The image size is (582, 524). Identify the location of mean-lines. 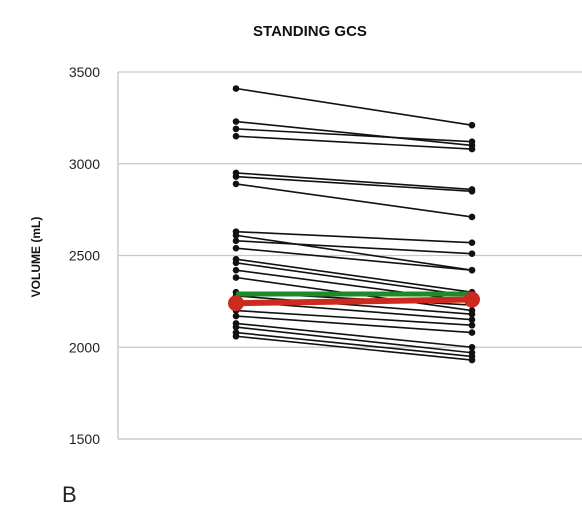
(354, 301).